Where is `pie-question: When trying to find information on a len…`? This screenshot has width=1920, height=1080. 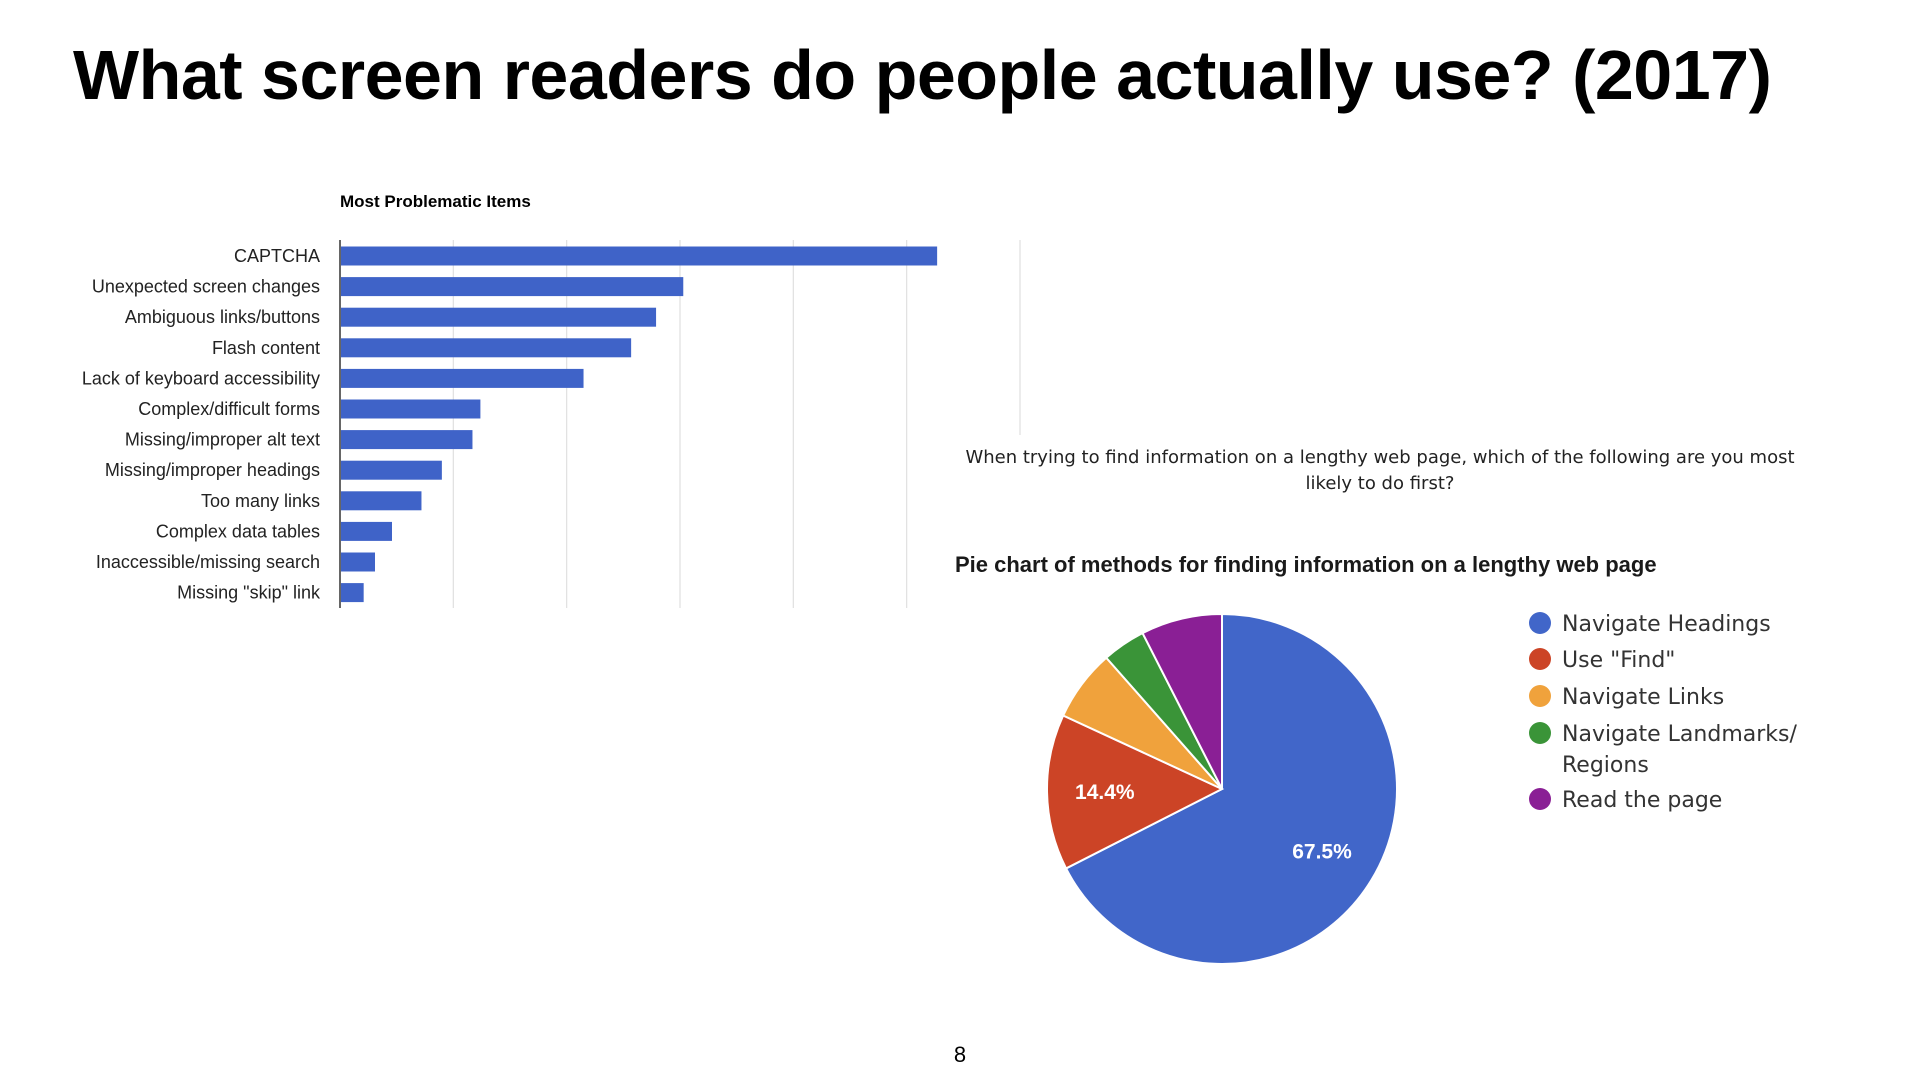 pie-question: When trying to find information on a len… is located at coordinates (1380, 470).